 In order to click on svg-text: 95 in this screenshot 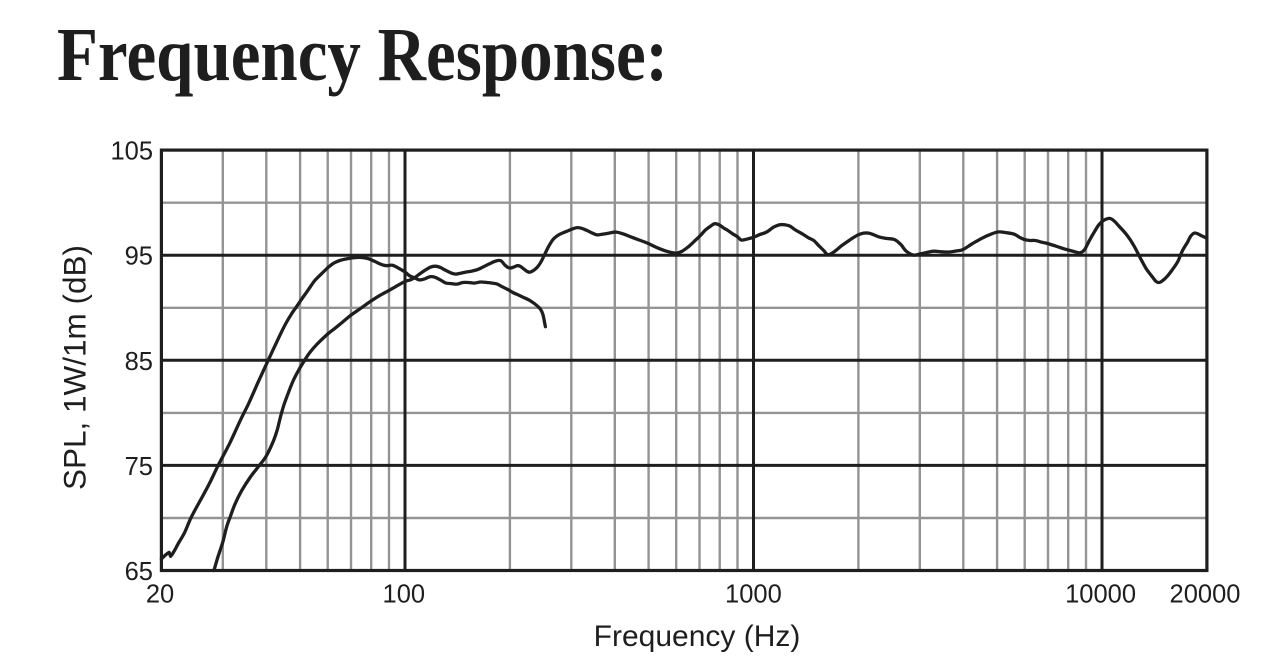, I will do `click(139, 257)`.